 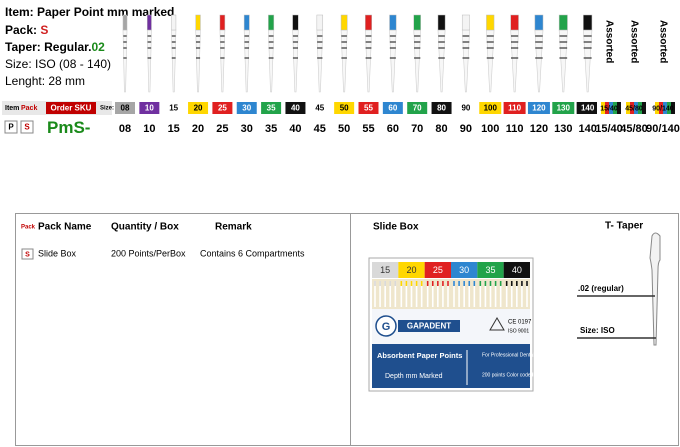 What do you see at coordinates (396, 227) in the screenshot?
I see `slide-box-title: Slide Box` at bounding box center [396, 227].